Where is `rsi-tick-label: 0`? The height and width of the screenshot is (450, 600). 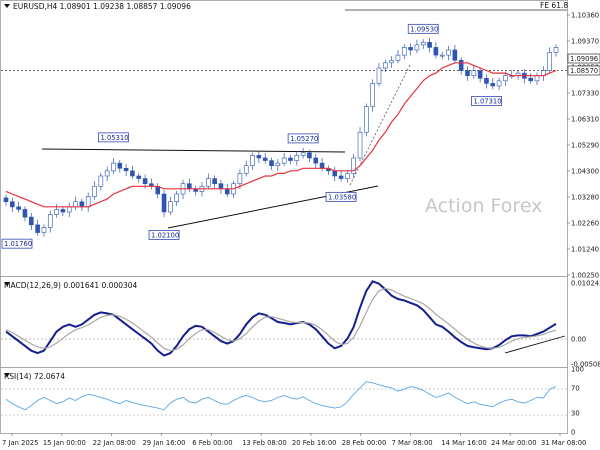
rsi-tick-label: 0 is located at coordinates (573, 433).